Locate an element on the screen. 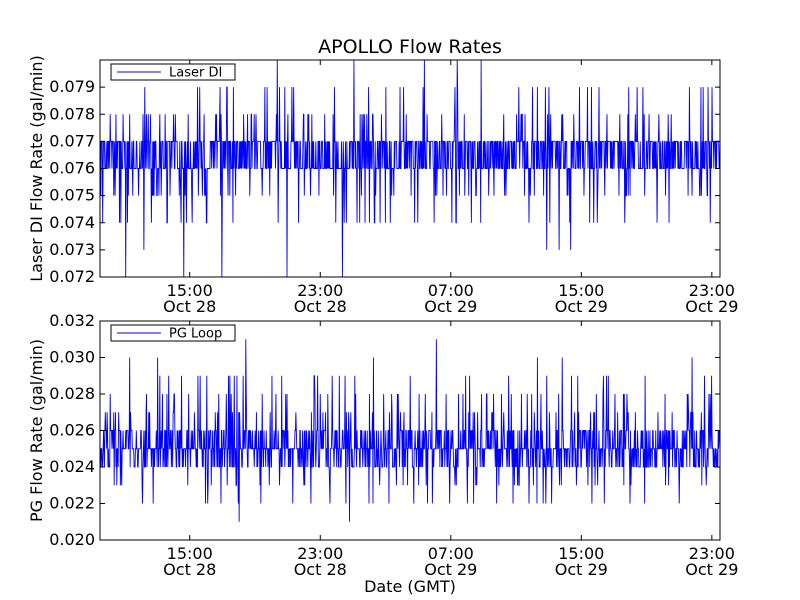 This screenshot has width=800, height=600. y-axis-label: Laser DI Flow Rate (gal/min) is located at coordinates (36, 168).